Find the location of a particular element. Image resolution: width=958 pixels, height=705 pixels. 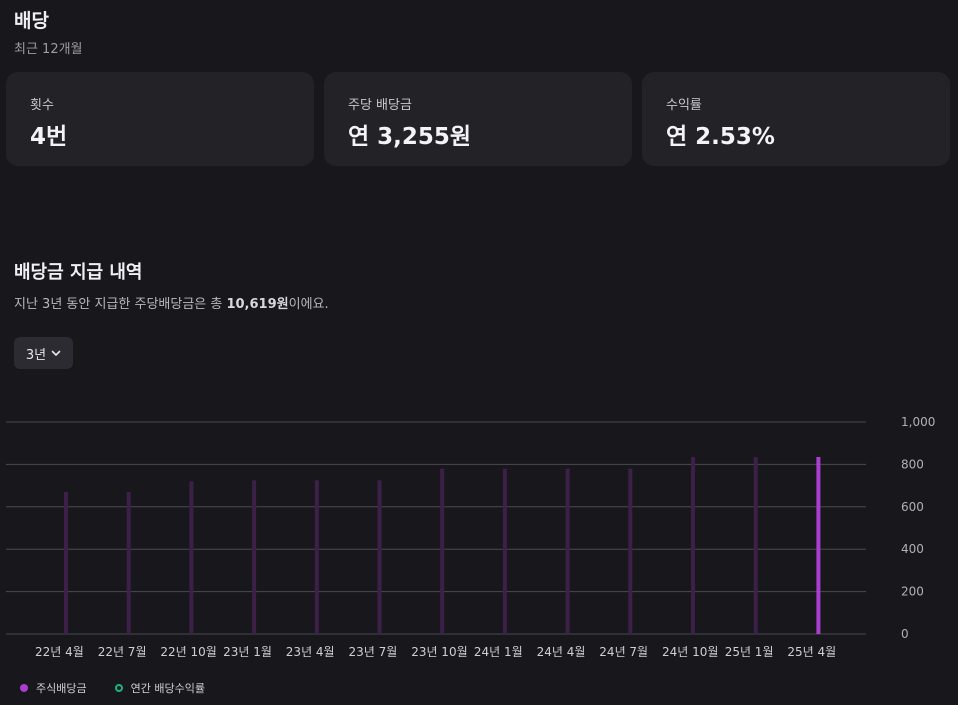

legend-item-yield: 연간 배당수익률 is located at coordinates (159, 688).